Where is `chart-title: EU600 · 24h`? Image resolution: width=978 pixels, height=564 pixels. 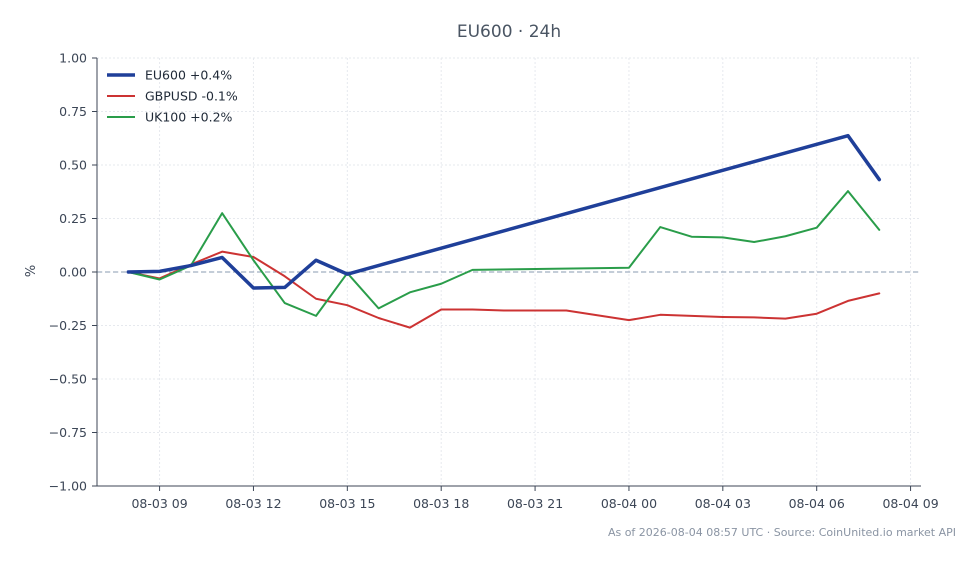 chart-title: EU600 · 24h is located at coordinates (509, 32).